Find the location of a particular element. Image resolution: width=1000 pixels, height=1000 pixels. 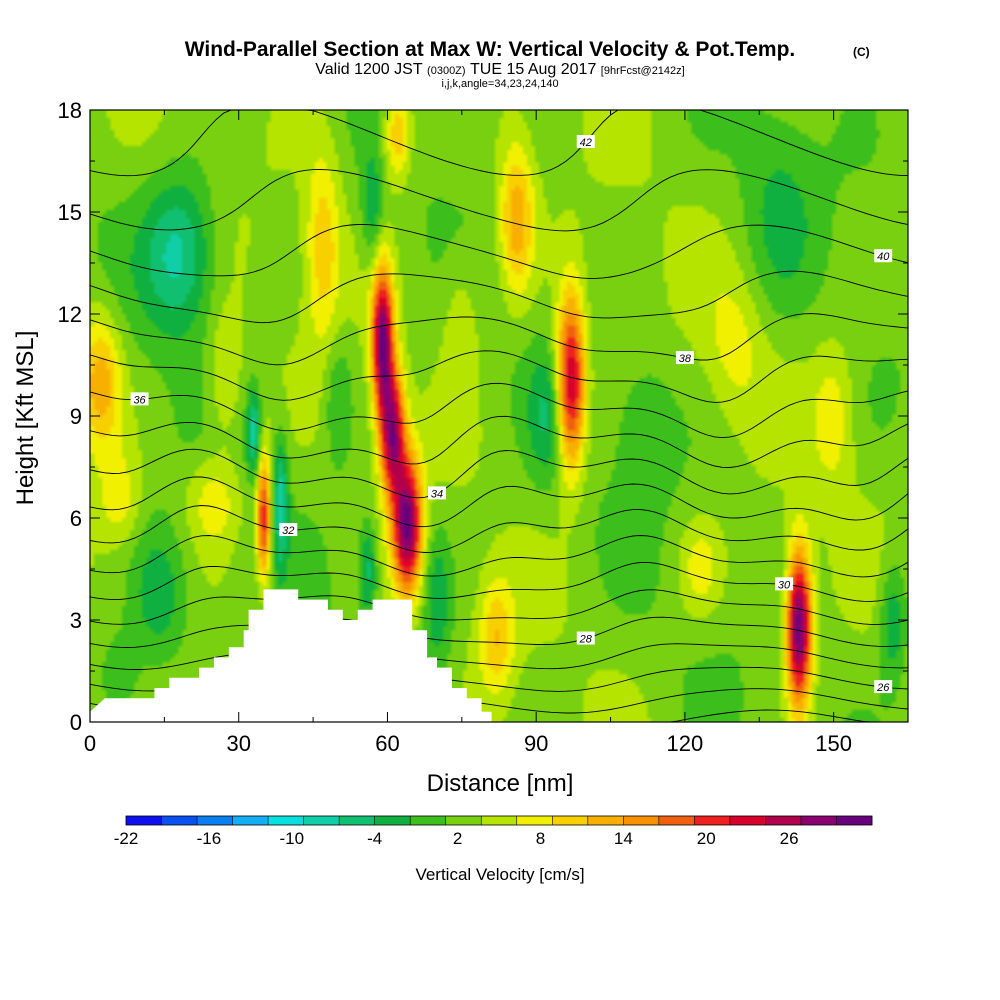

y-tick-label-12: 12 is located at coordinates (70, 314).